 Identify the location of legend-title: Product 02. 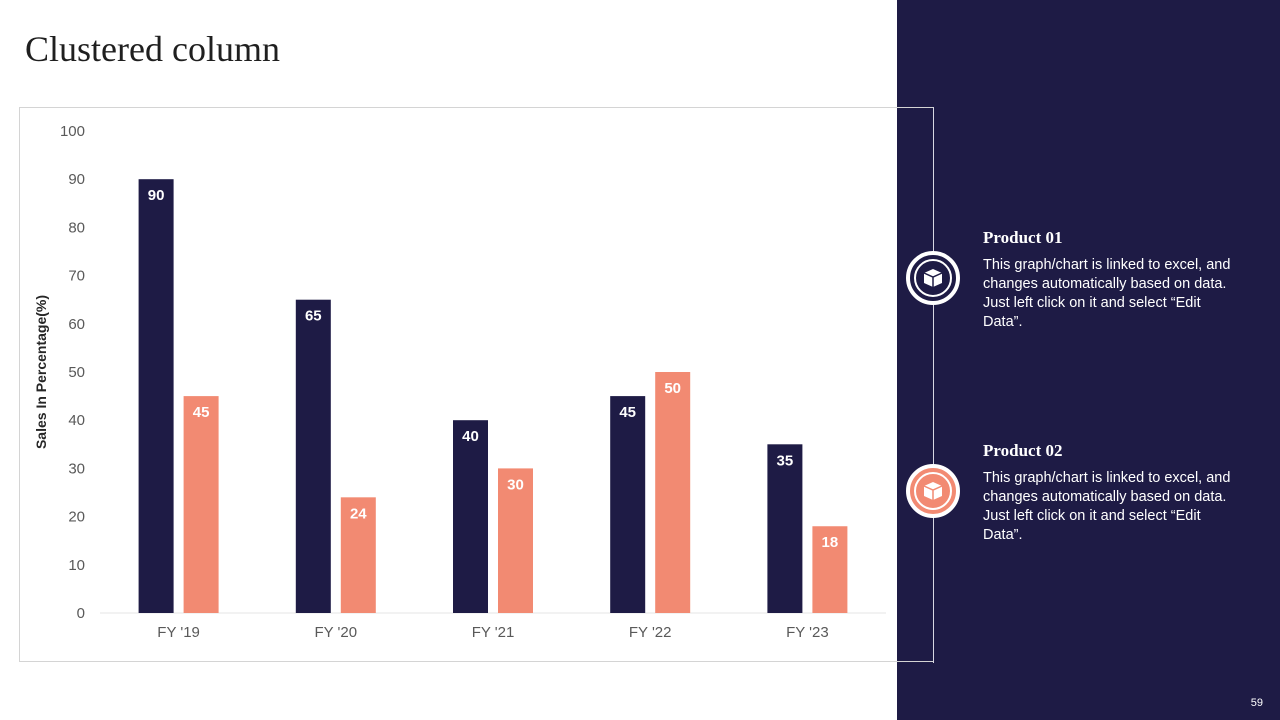
(1023, 450).